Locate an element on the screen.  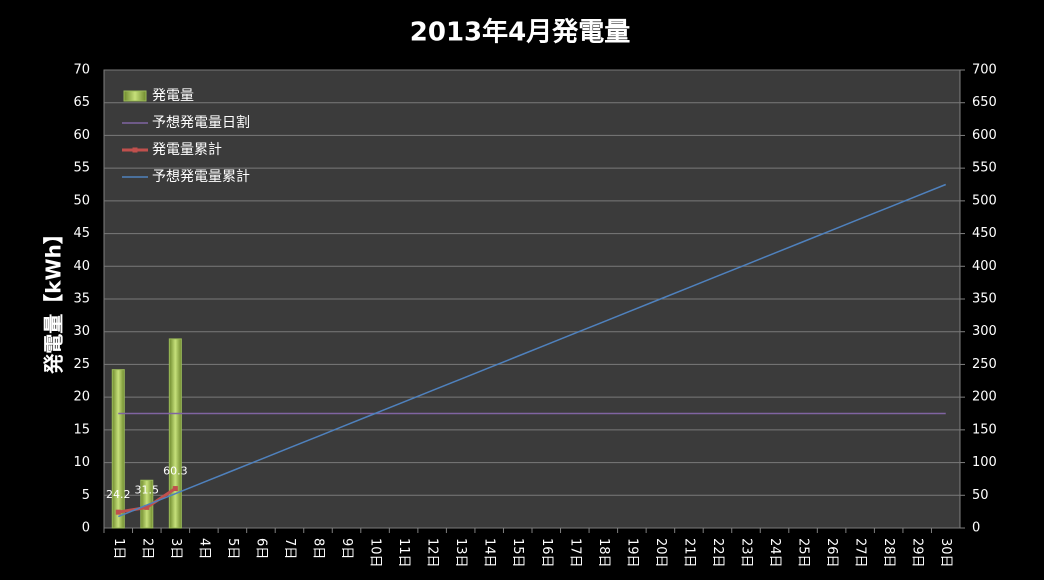
x-tick-label: 24日 is located at coordinates (774, 553).